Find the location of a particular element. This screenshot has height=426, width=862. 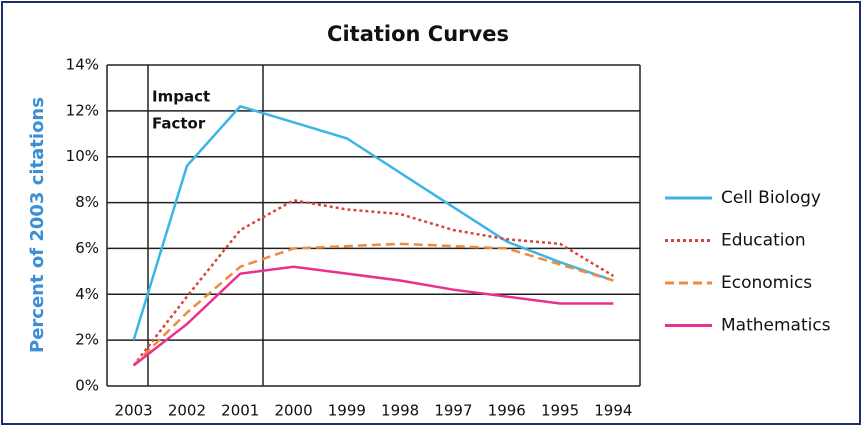

y-axis-label: Percent of 2003 citations is located at coordinates (37, 225).